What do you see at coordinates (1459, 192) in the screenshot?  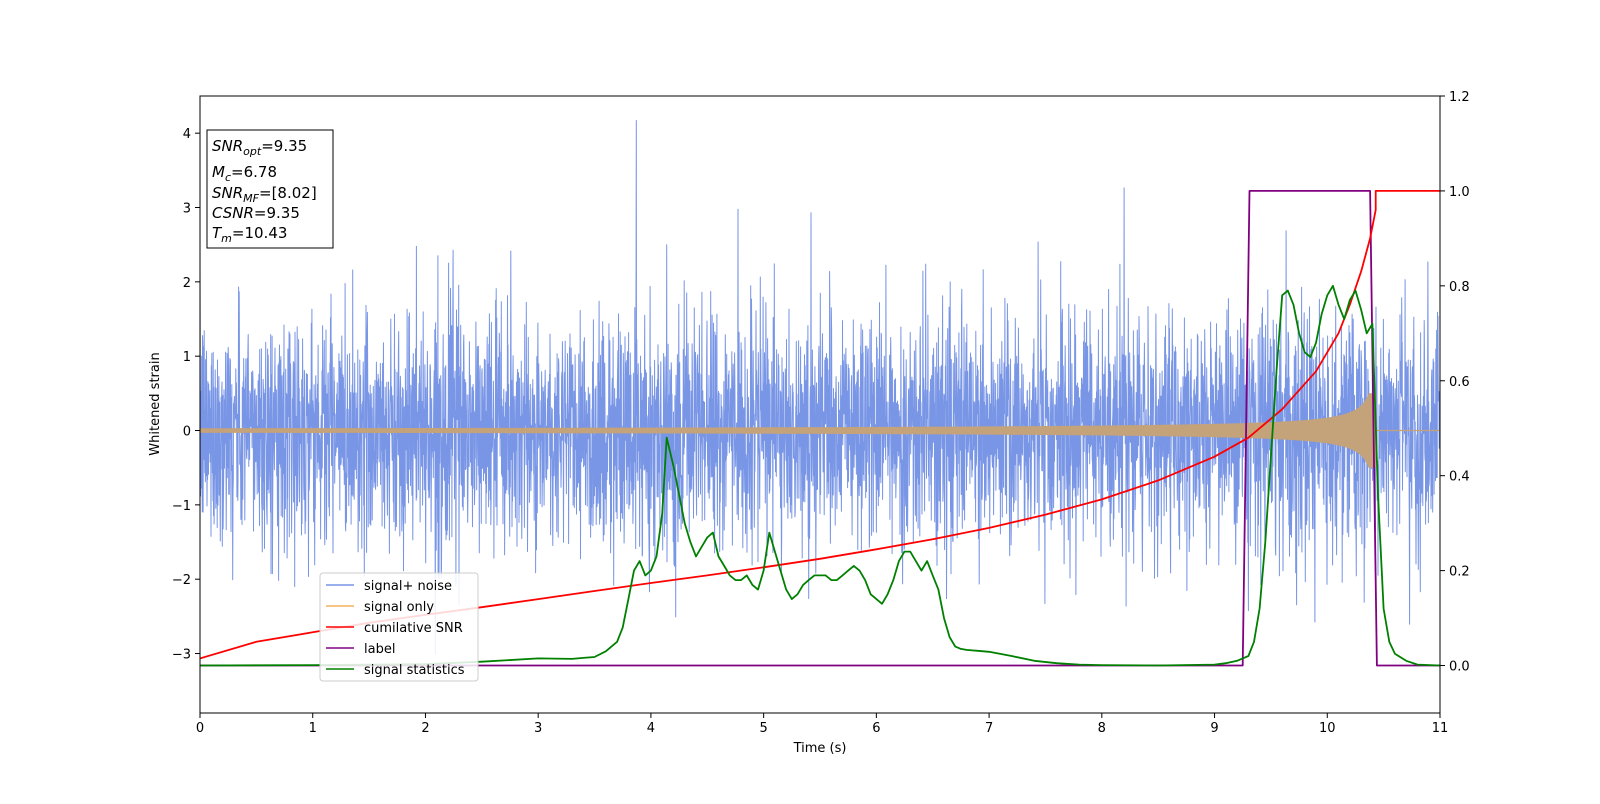 I see `y-right-tick-label: 1.0` at bounding box center [1459, 192].